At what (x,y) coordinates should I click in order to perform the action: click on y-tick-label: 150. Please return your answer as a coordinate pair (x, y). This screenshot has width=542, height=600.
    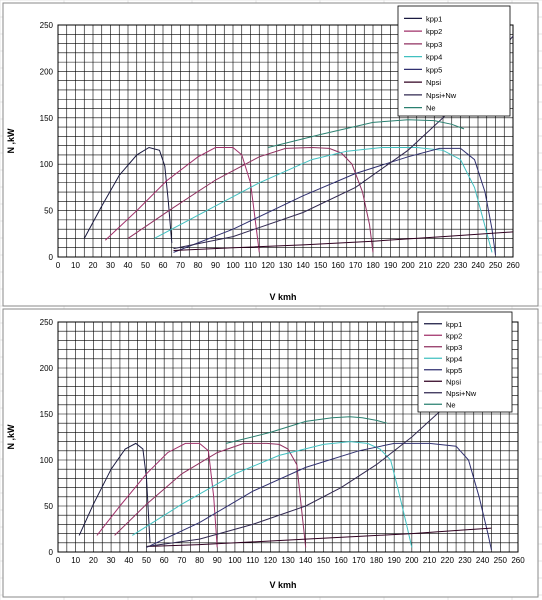
    Looking at the image, I should click on (47, 414).